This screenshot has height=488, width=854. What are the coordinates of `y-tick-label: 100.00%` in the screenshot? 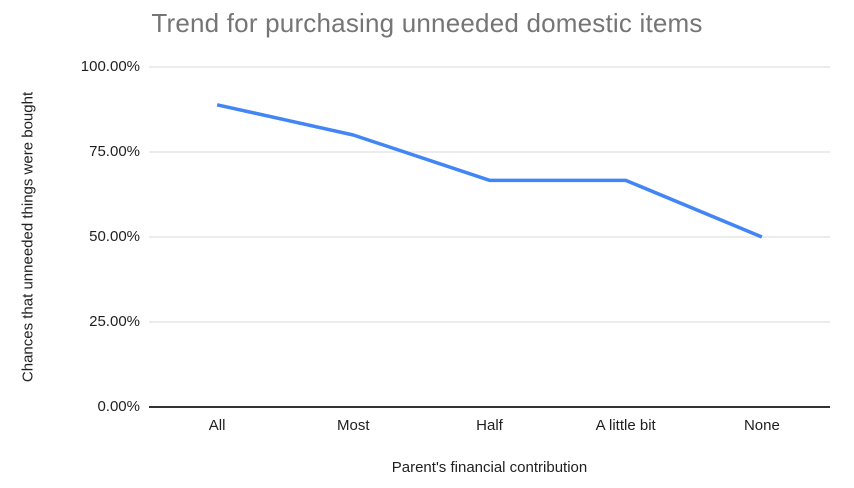 It's located at (110, 66).